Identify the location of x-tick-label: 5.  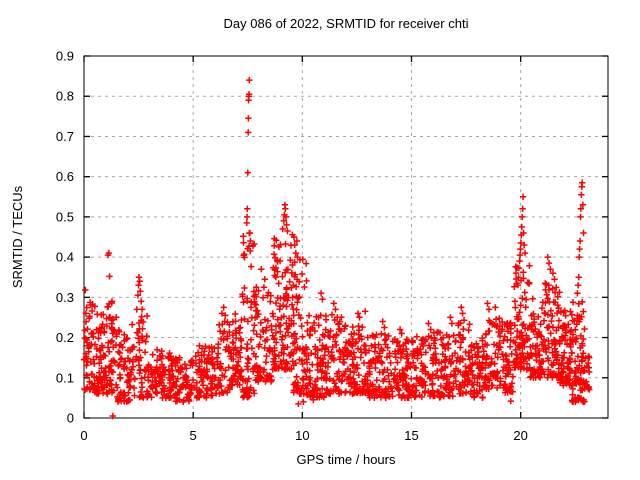
(193, 435).